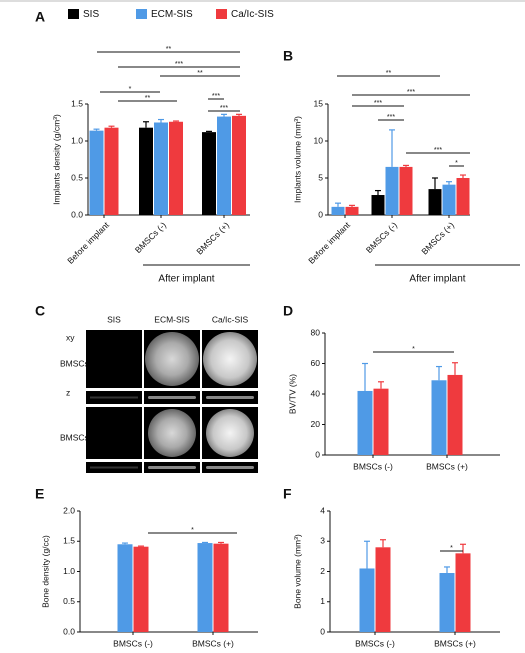 The width and height of the screenshot is (525, 653). What do you see at coordinates (80, 363) in the screenshot?
I see `row-label: BMSCs (-)` at bounding box center [80, 363].